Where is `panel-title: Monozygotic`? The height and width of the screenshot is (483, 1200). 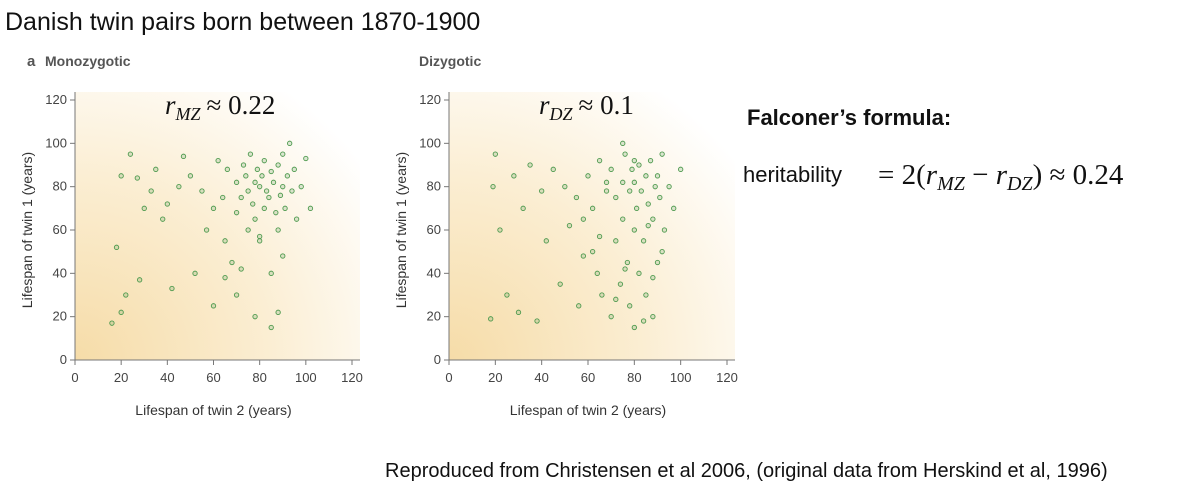 panel-title: Monozygotic is located at coordinates (88, 61).